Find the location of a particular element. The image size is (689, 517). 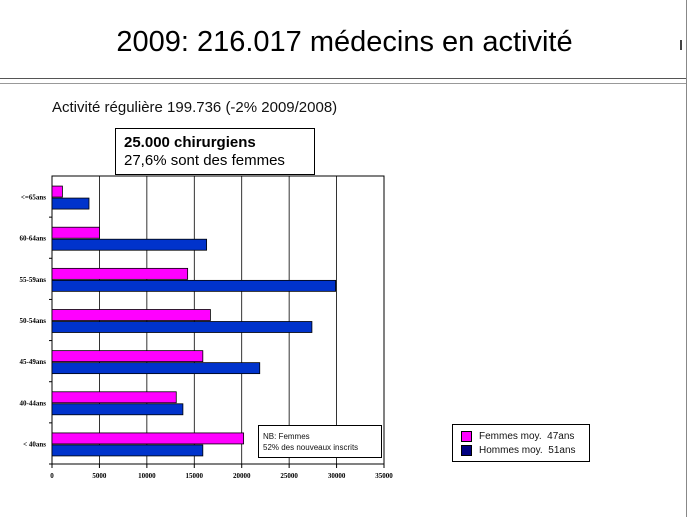

y-tick-label: 50-54ans is located at coordinates (33, 321).